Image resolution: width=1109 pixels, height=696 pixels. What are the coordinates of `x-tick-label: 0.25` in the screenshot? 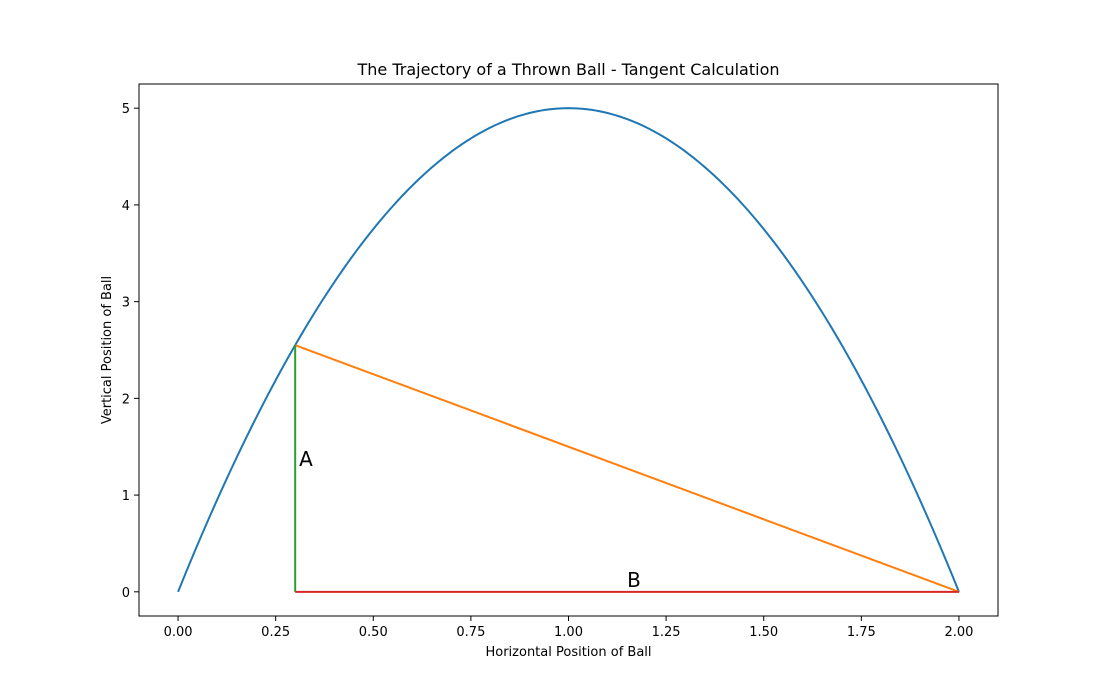 It's located at (275, 632).